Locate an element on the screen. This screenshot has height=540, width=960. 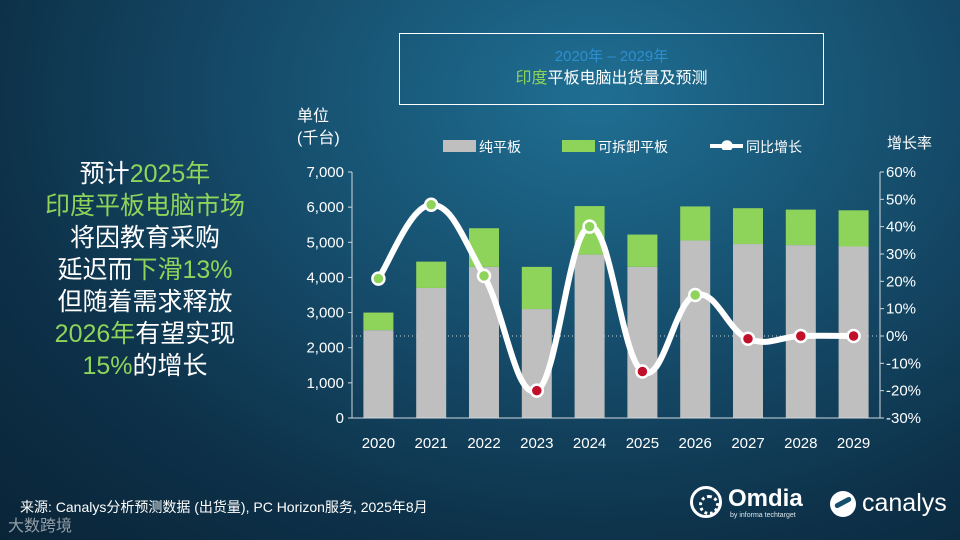
bar-pure-tablet-2026 is located at coordinates (695, 329).